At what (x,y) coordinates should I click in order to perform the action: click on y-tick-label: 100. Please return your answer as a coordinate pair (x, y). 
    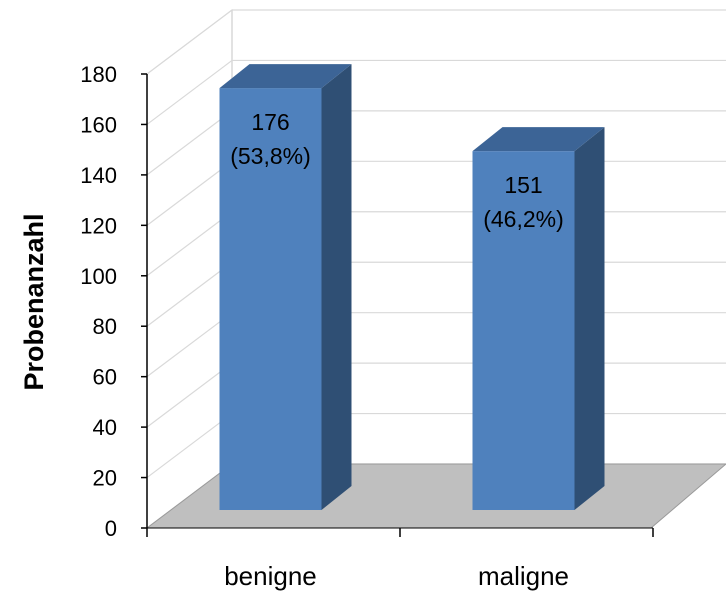
    Looking at the image, I should click on (98, 276).